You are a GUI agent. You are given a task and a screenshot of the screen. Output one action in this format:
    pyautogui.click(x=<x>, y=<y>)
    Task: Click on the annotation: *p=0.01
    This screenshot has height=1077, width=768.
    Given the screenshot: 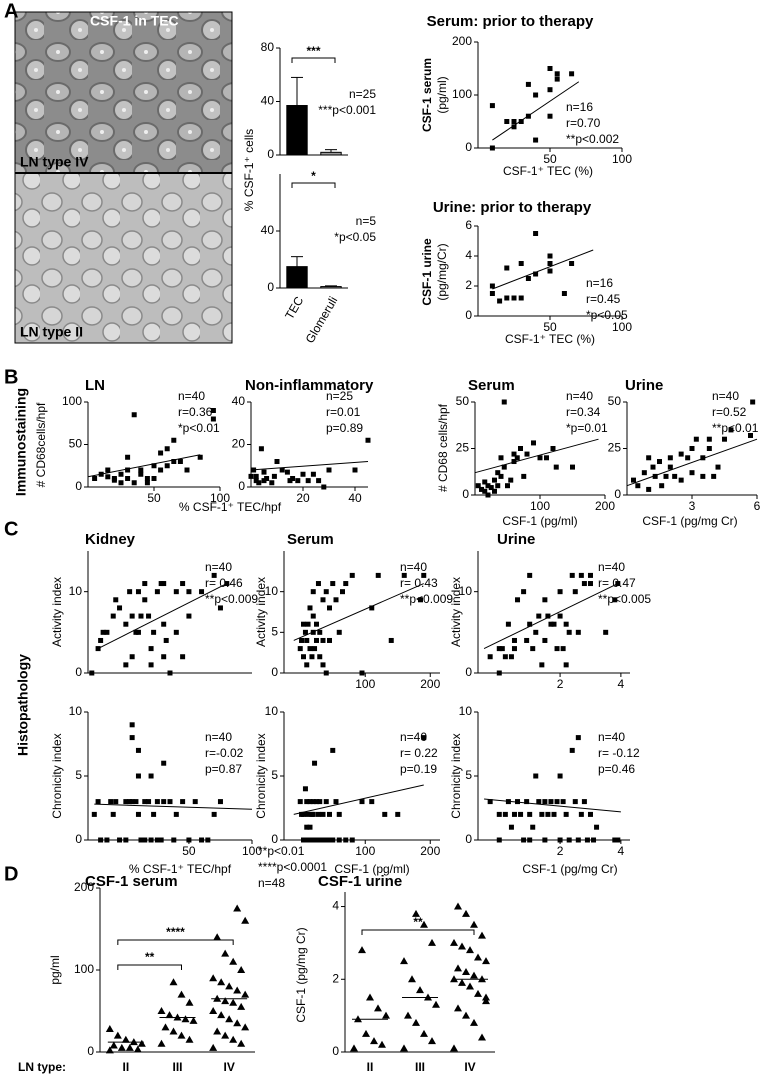 What is the action you would take?
    pyautogui.click(x=587, y=428)
    